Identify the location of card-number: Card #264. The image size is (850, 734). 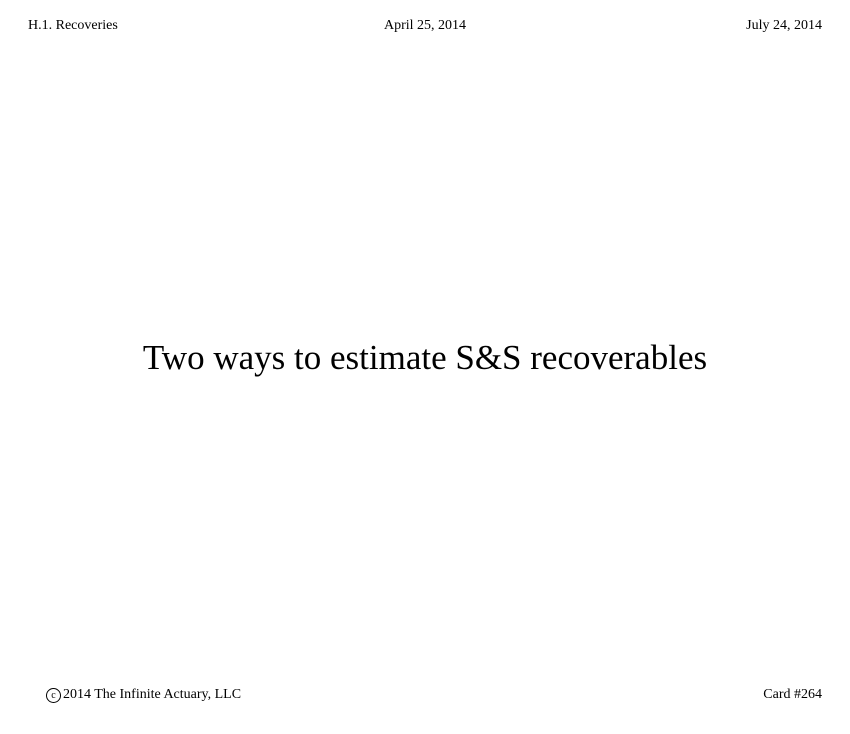
(792, 694).